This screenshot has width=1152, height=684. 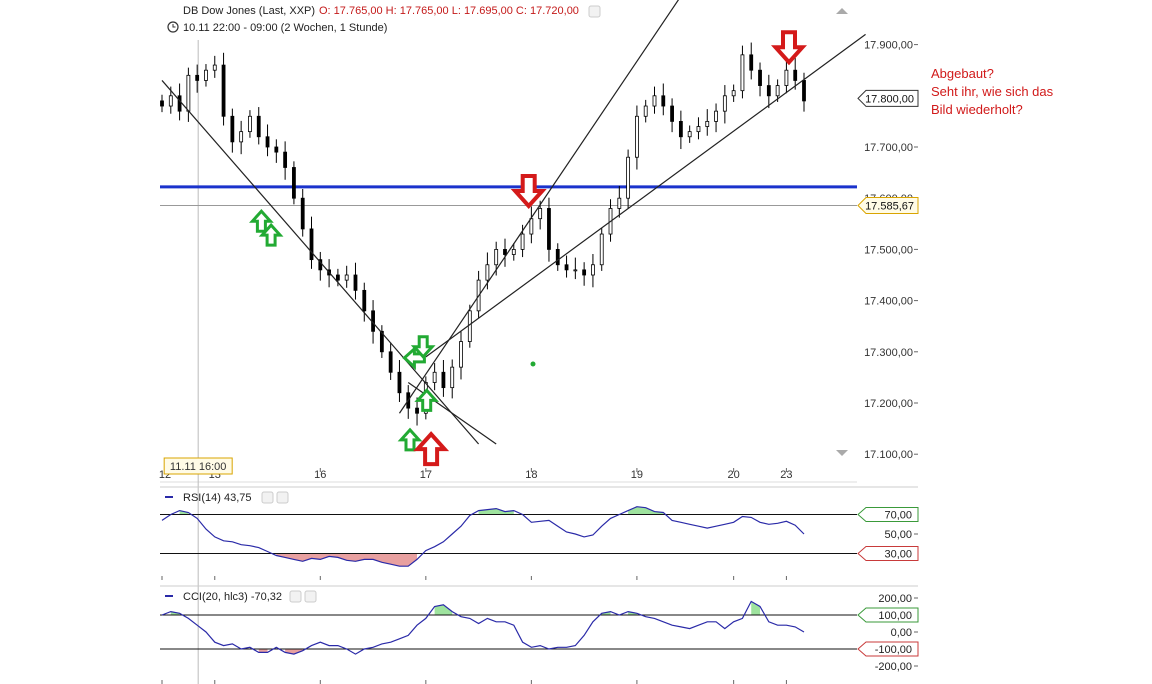 I want to click on time-tick-label: 19, so click(x=637, y=475).